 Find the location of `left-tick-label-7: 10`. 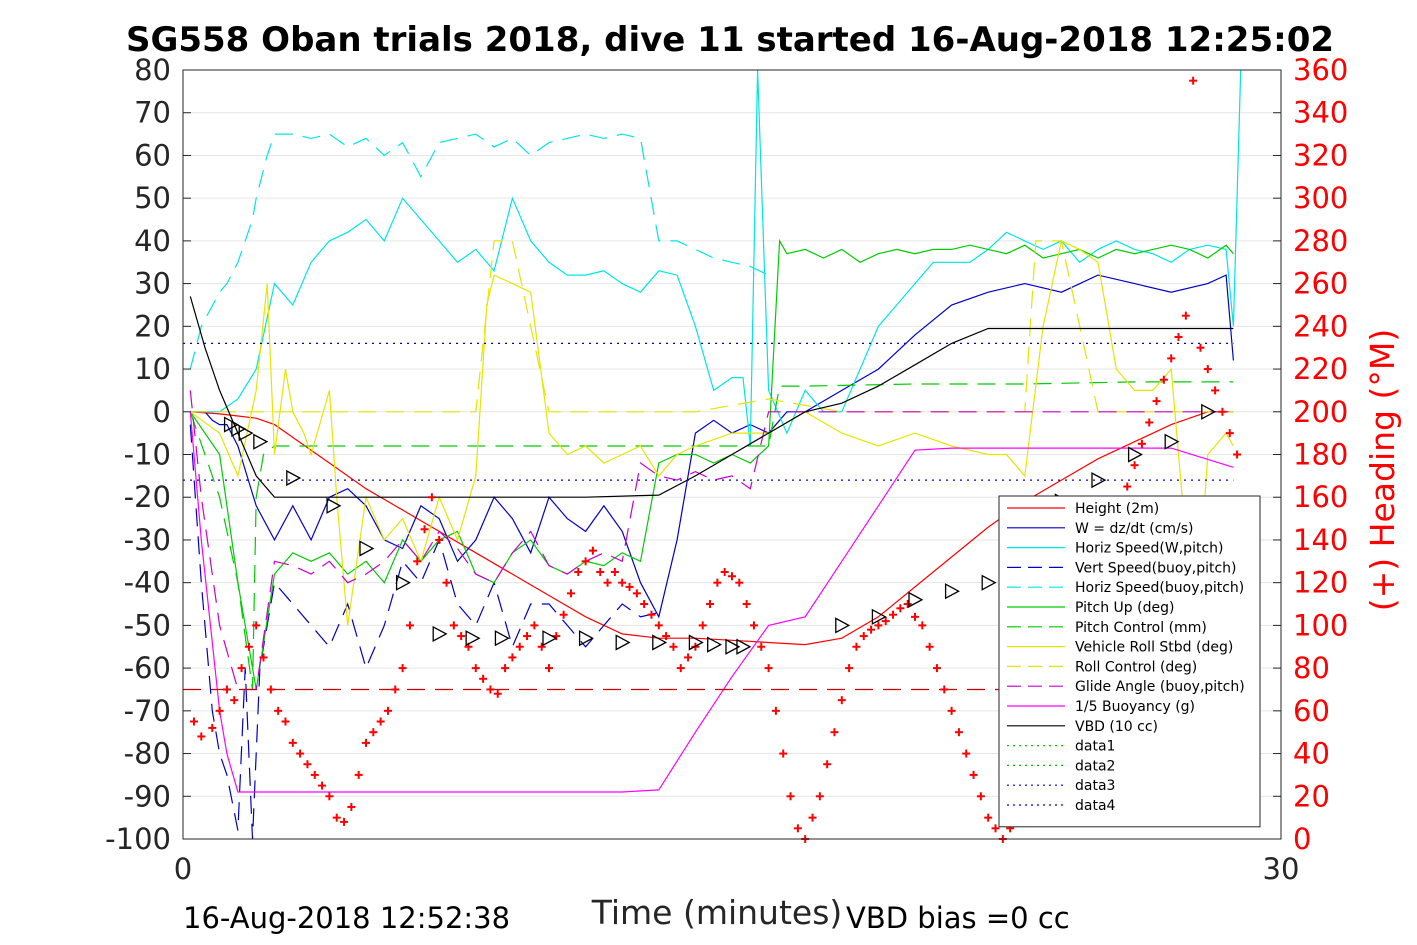

left-tick-label-7: 10 is located at coordinates (152, 369).